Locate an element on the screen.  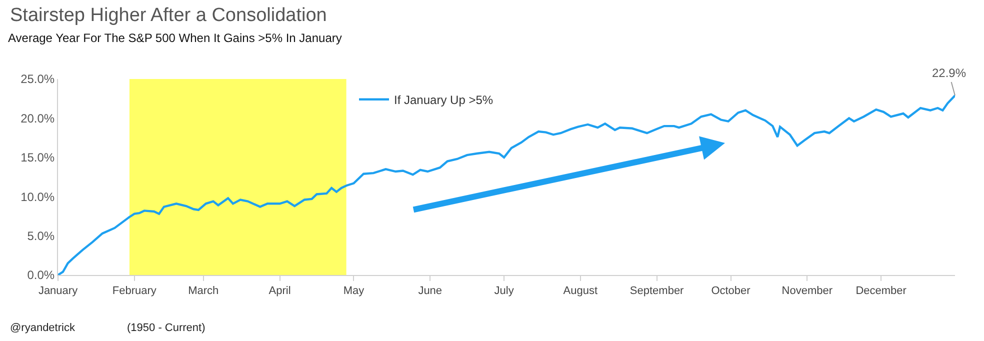
y-tick-label: 10.0% is located at coordinates (37, 197).